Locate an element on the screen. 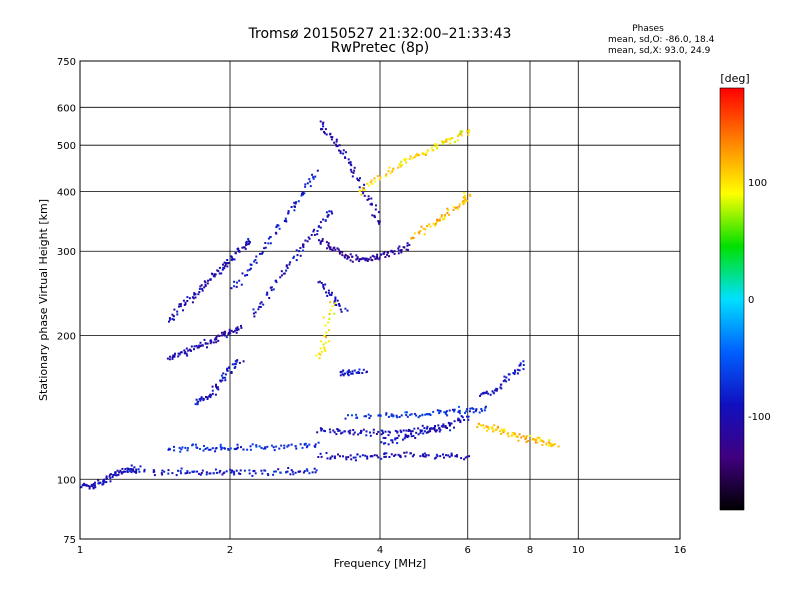  phases-x-stats: mean, sd,X: 93.0, 24.9 is located at coordinates (659, 51).